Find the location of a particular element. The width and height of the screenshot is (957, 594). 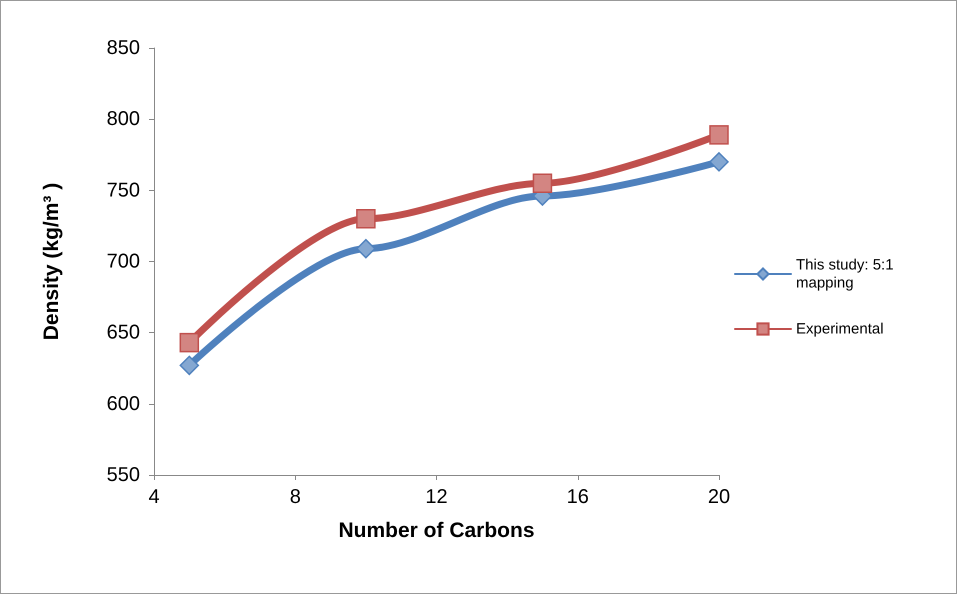

y-tick-label: 850 is located at coordinates (123, 48).